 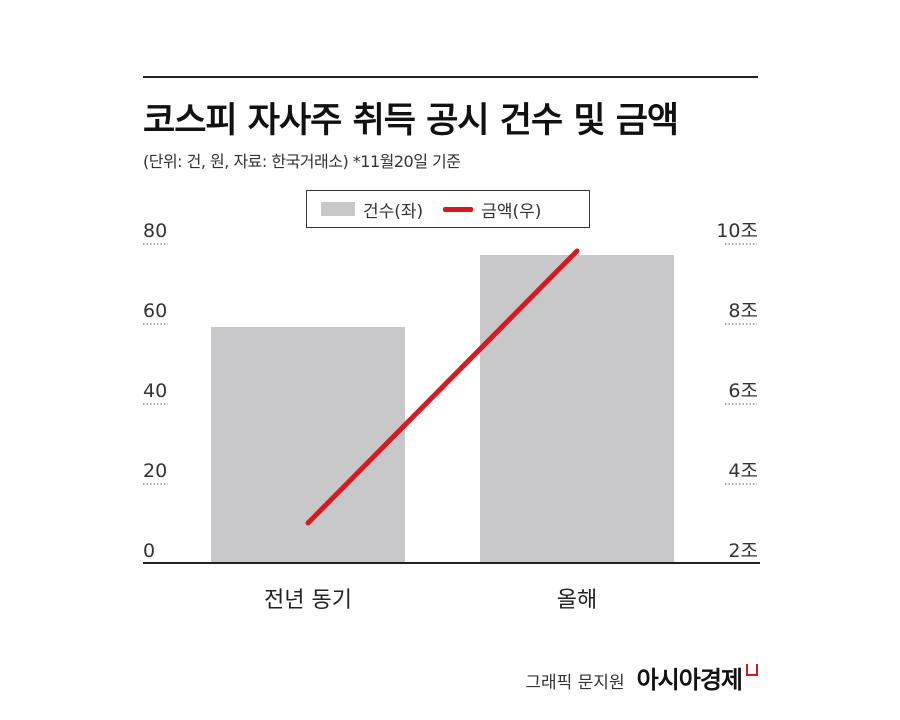 I want to click on right-tick-label: 4조, so click(x=743, y=471).